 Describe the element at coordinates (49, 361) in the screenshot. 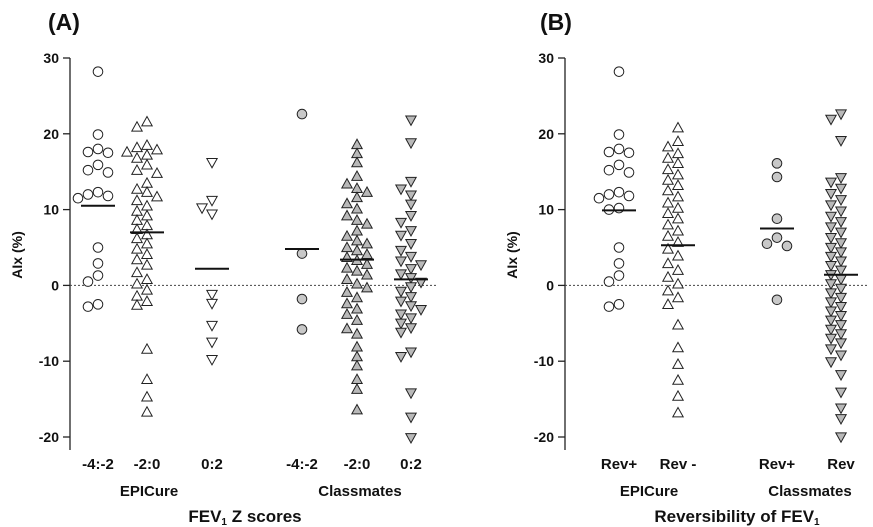

I see `y-tick-label: -10` at that location.